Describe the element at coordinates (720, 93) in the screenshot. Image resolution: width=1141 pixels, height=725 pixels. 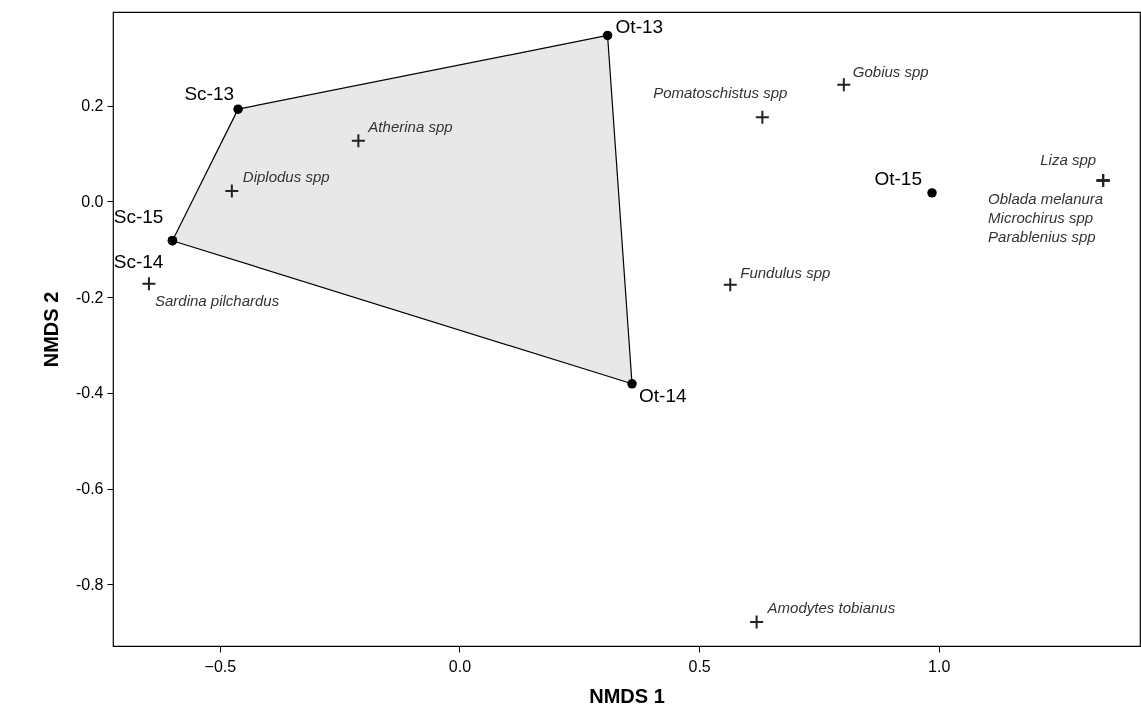
I see `data-label: Pomatoschistus spp` at that location.